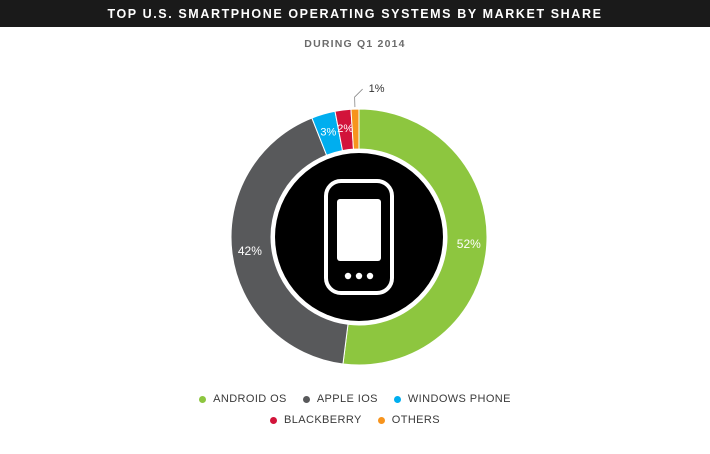 The image size is (710, 454). I want to click on slice-android-os, so click(415, 237).